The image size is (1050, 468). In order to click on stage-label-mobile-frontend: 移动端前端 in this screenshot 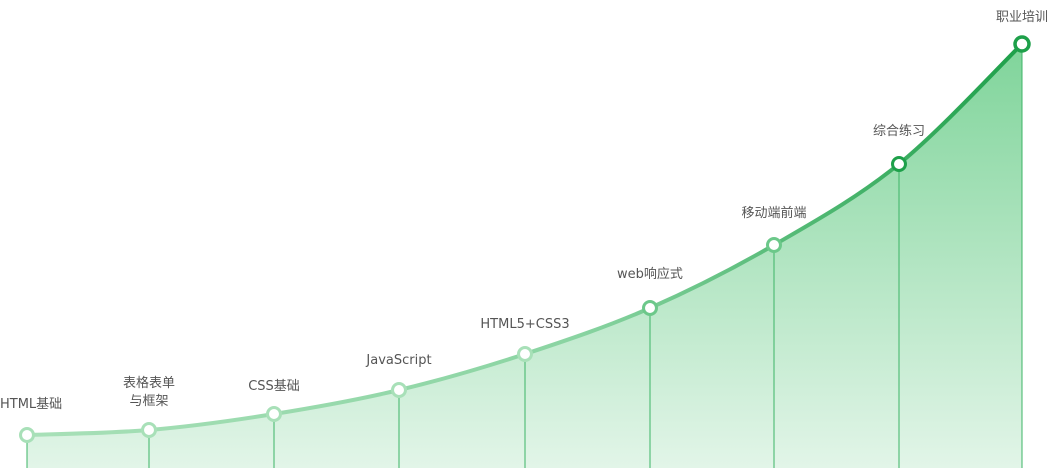, I will do `click(774, 213)`.